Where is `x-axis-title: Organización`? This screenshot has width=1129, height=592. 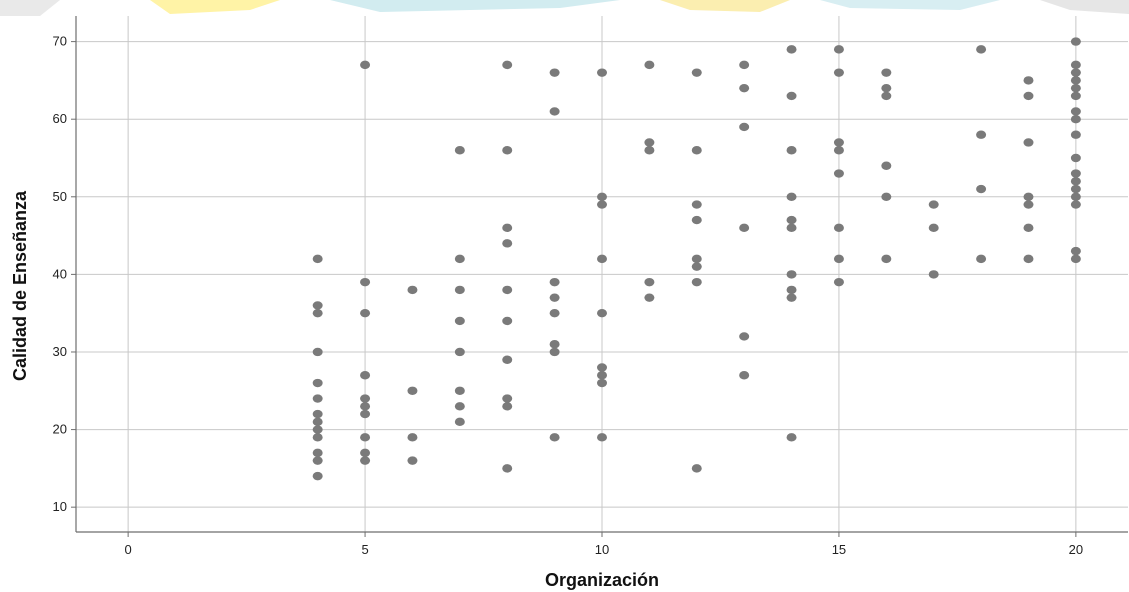
x-axis-title: Organización is located at coordinates (602, 580).